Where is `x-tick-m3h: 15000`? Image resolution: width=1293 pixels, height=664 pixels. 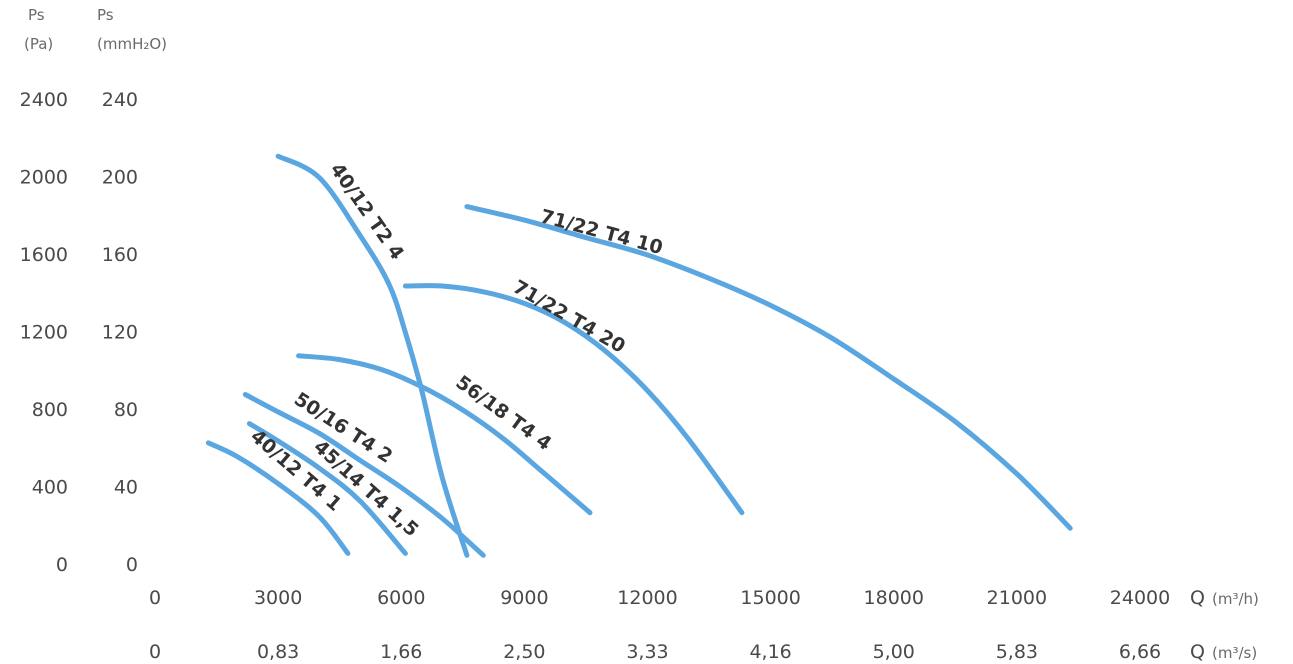 x-tick-m3h: 15000 is located at coordinates (770, 598).